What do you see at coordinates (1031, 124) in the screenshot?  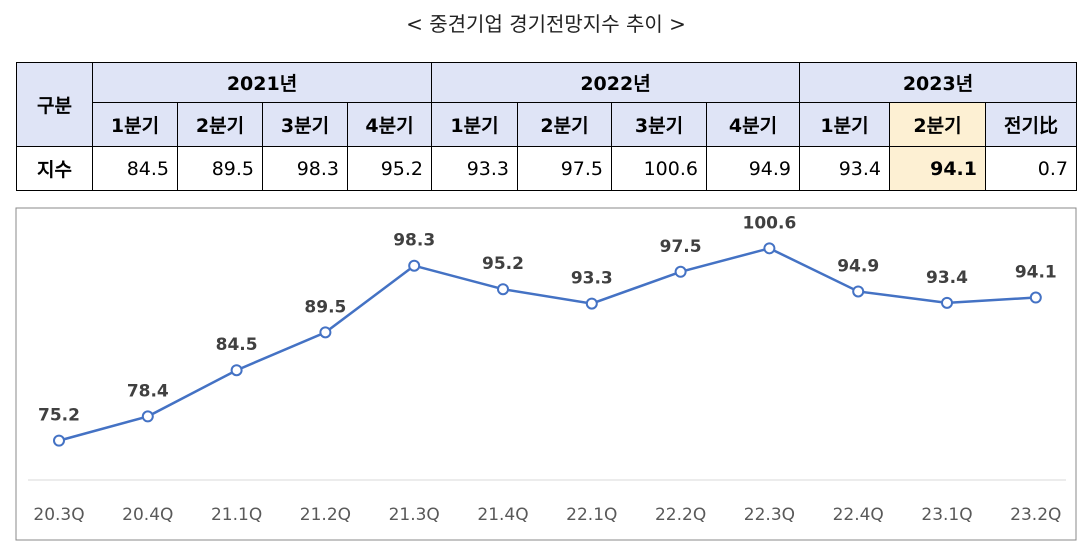 I see `quarter-header: 전기比` at bounding box center [1031, 124].